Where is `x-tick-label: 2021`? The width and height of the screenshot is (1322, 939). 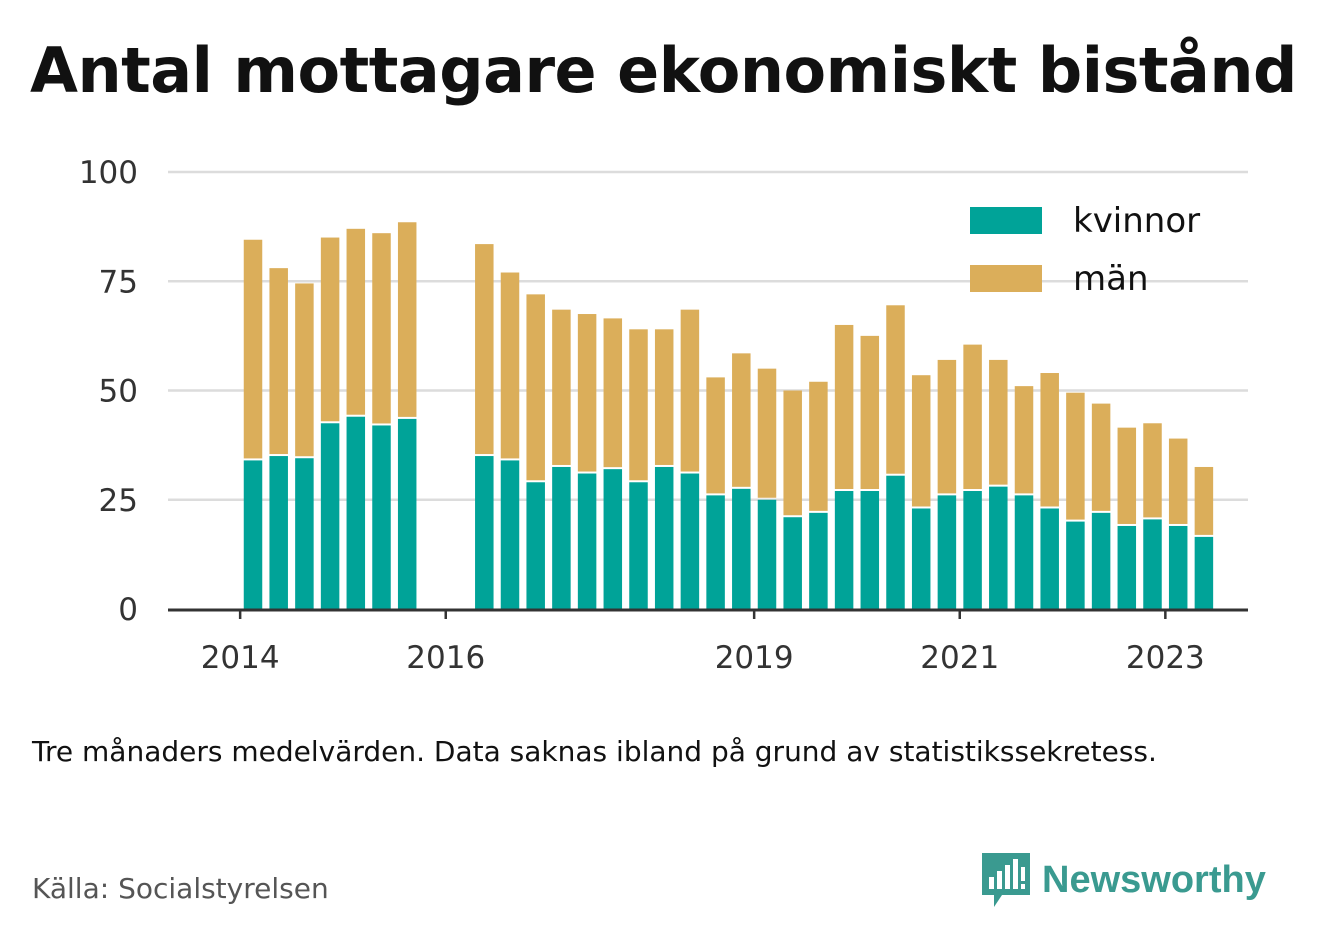
x-tick-label: 2021 is located at coordinates (959, 658).